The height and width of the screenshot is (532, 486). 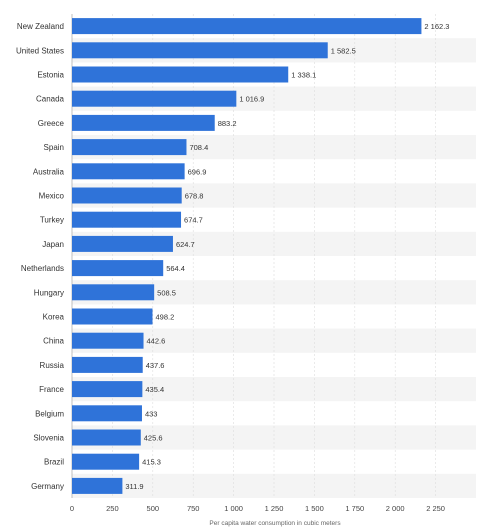 What do you see at coordinates (107, 413) in the screenshot?
I see `bar-belgium` at bounding box center [107, 413].